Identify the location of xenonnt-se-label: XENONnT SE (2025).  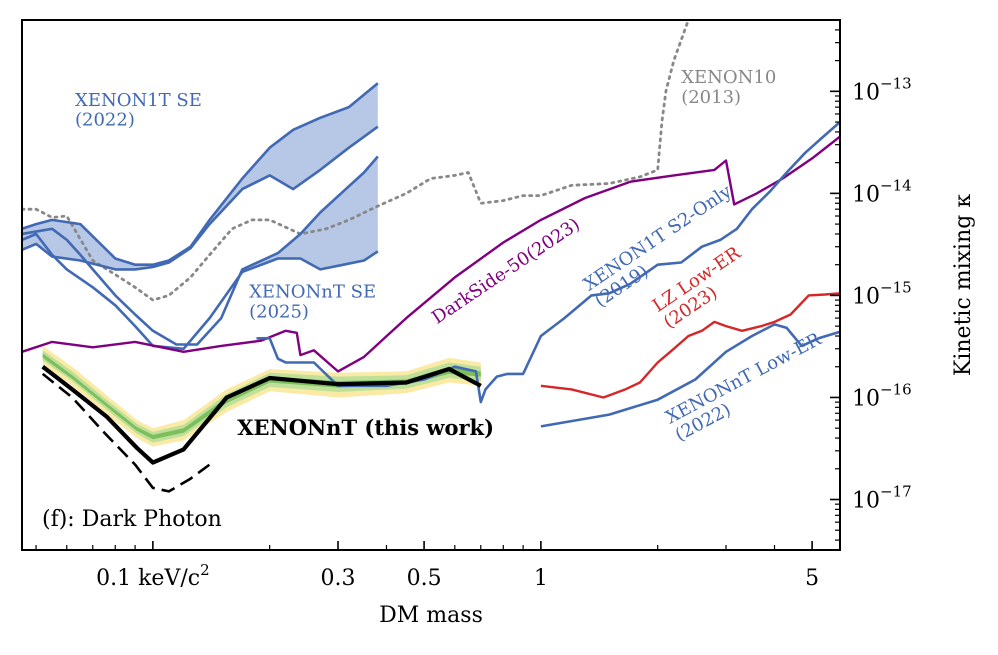
(312, 302).